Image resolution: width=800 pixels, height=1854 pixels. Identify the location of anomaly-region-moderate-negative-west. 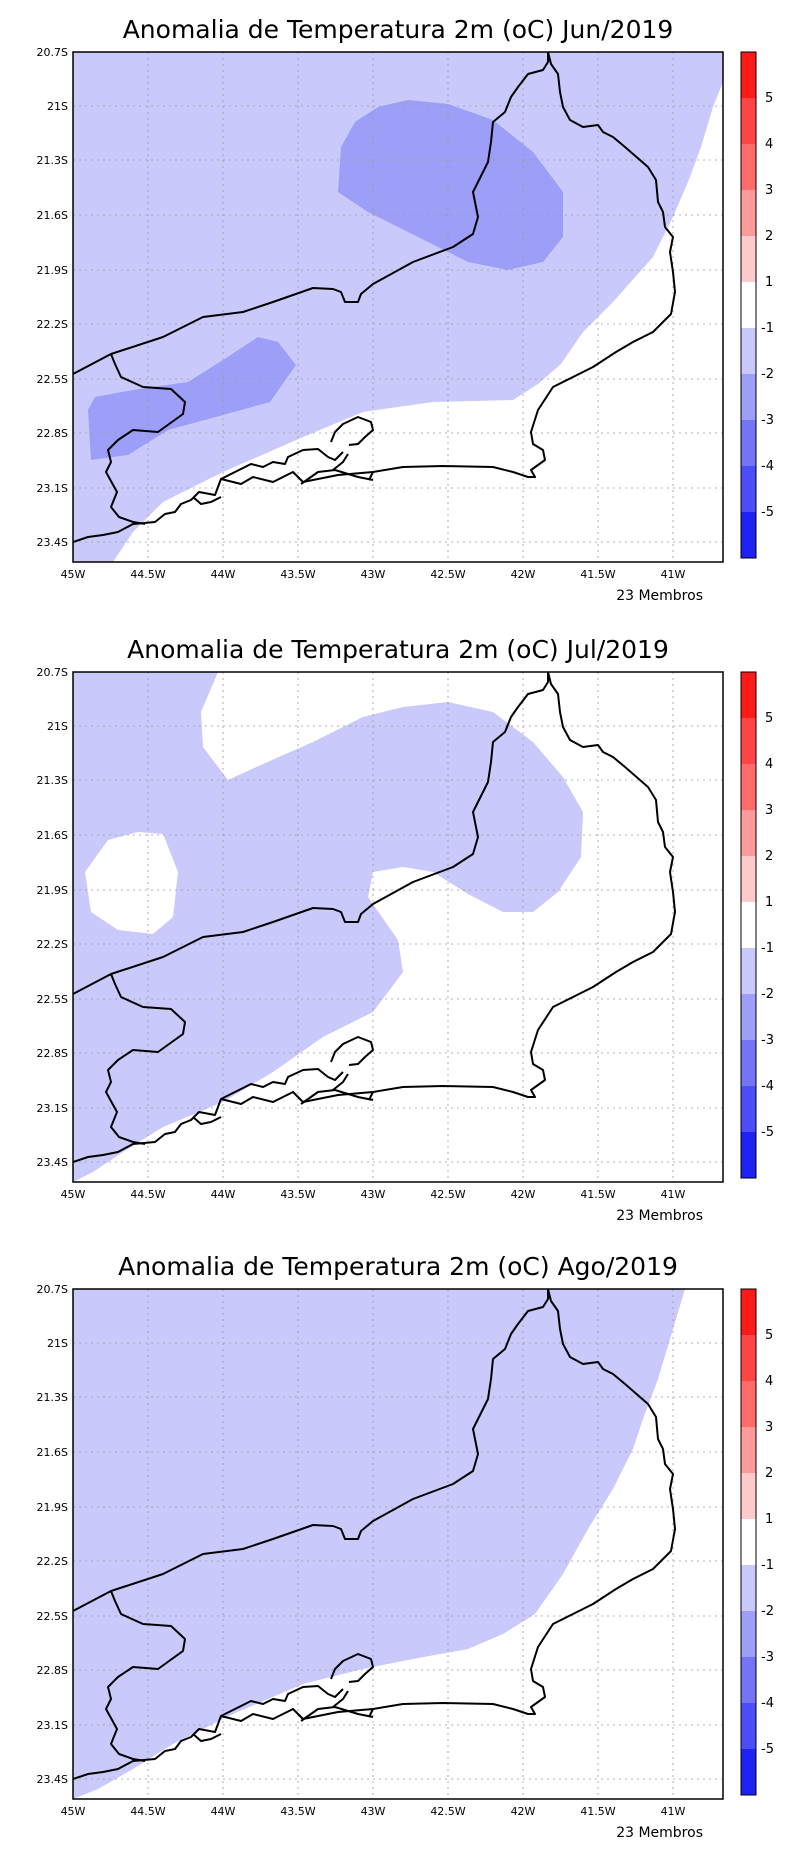
(192, 398).